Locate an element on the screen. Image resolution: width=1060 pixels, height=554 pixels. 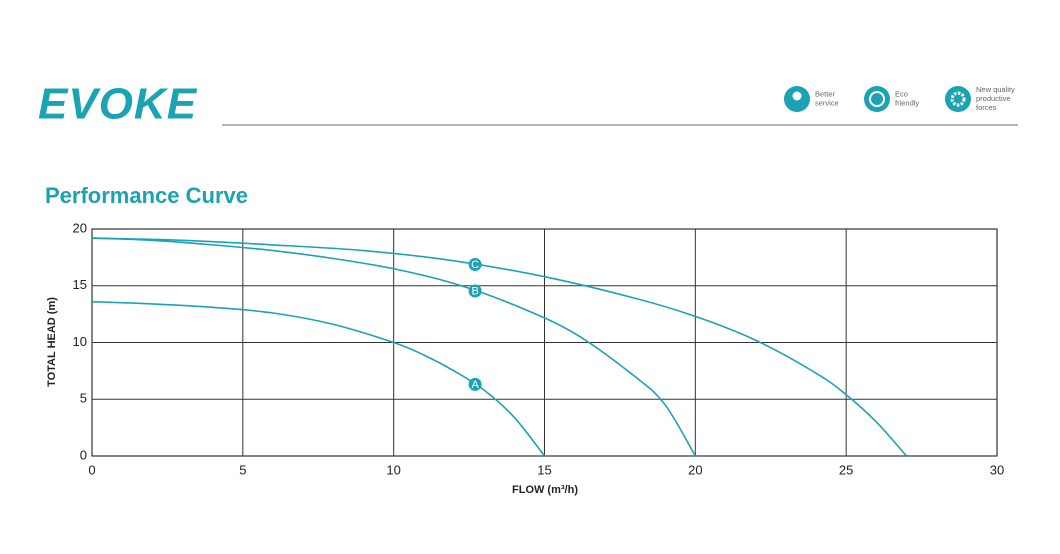
x-tick-label: 20 is located at coordinates (695, 469).